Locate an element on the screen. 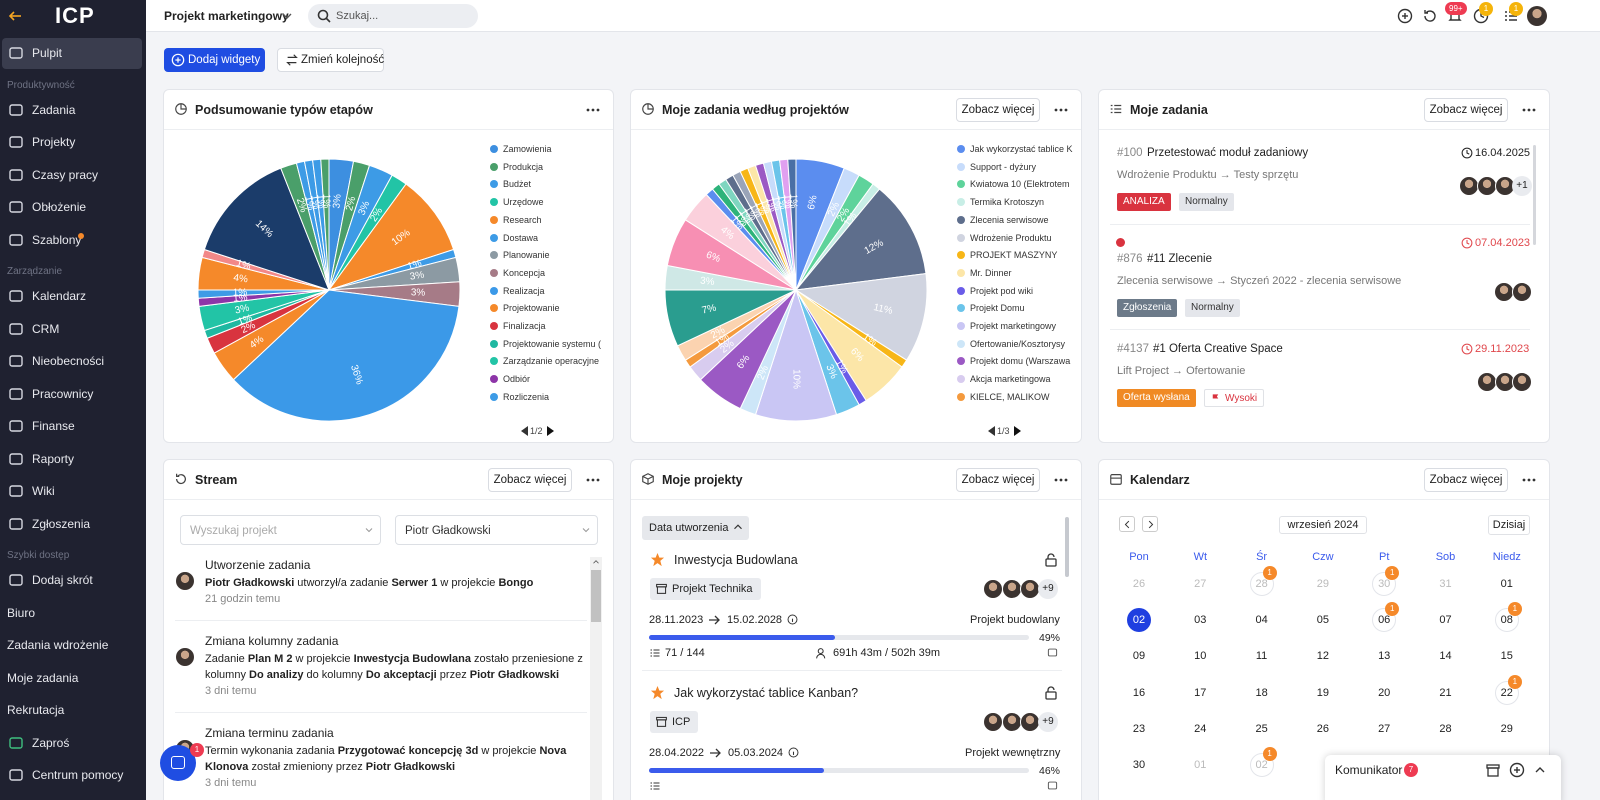  day: 19 is located at coordinates (1323, 692).